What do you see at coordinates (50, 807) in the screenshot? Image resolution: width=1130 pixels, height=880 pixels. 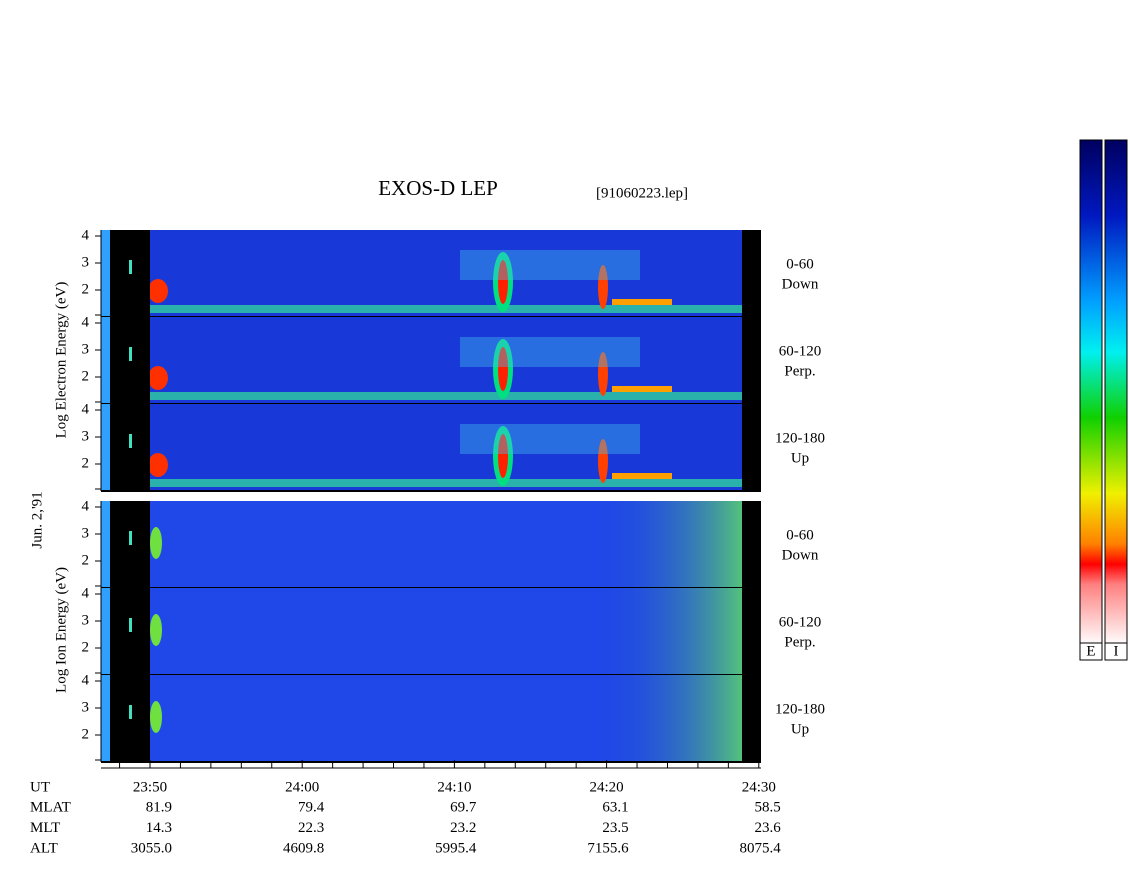 I see `axis-row-label: MLAT` at bounding box center [50, 807].